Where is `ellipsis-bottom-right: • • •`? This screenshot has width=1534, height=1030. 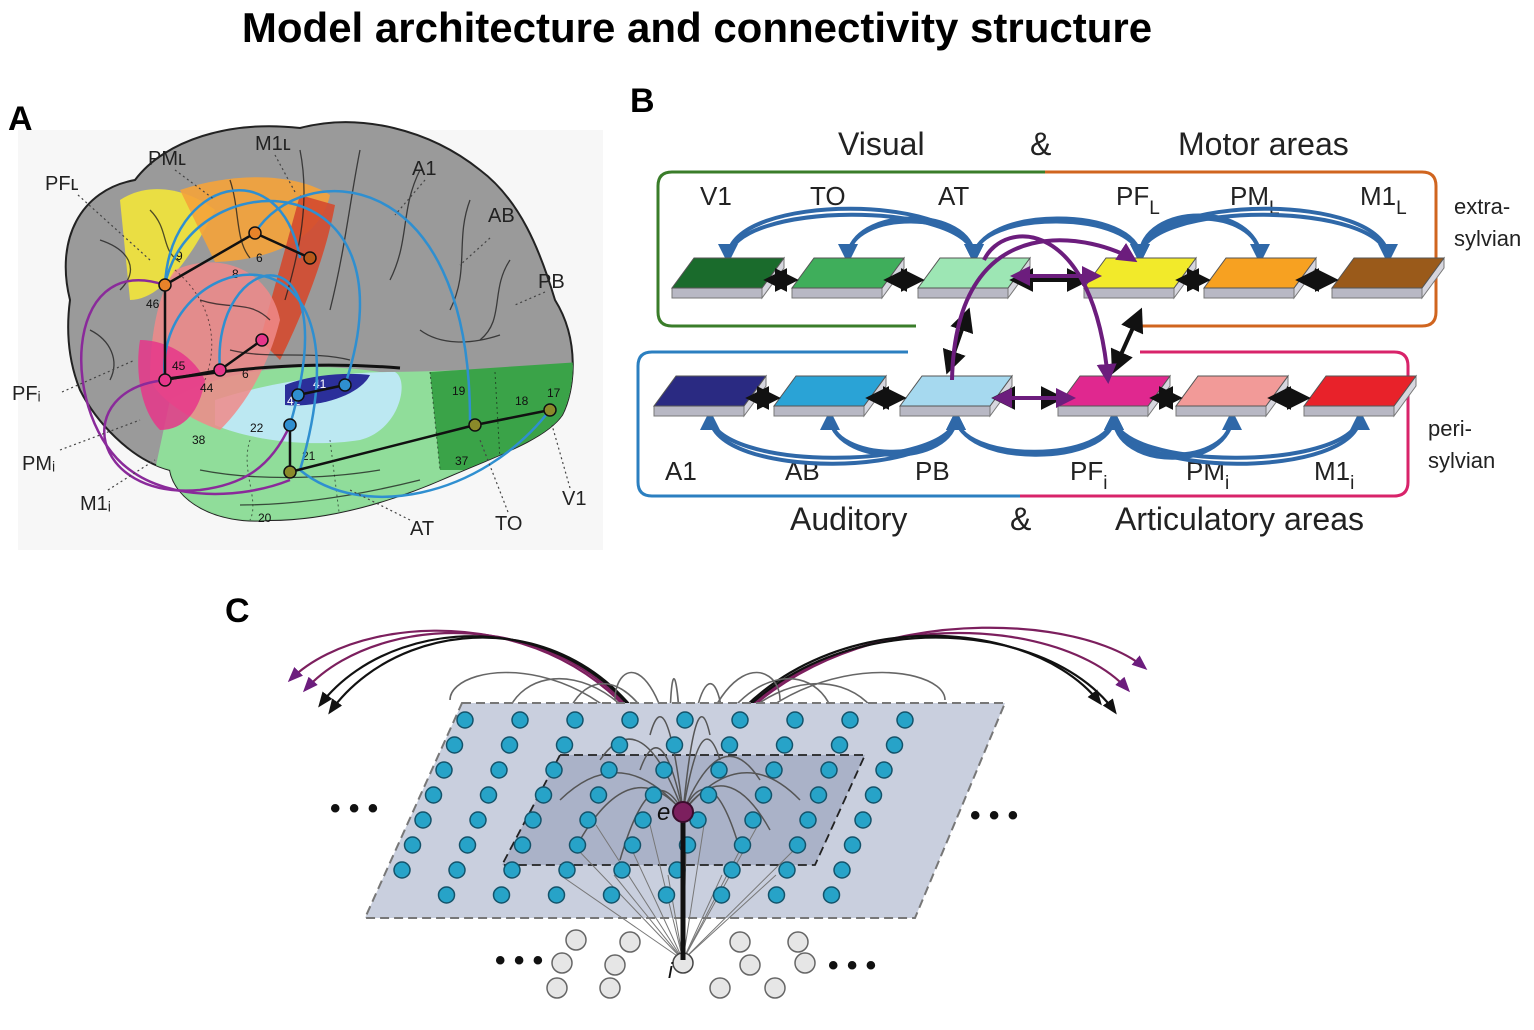 ellipsis-bottom-right: • • • is located at coordinates (852, 965).